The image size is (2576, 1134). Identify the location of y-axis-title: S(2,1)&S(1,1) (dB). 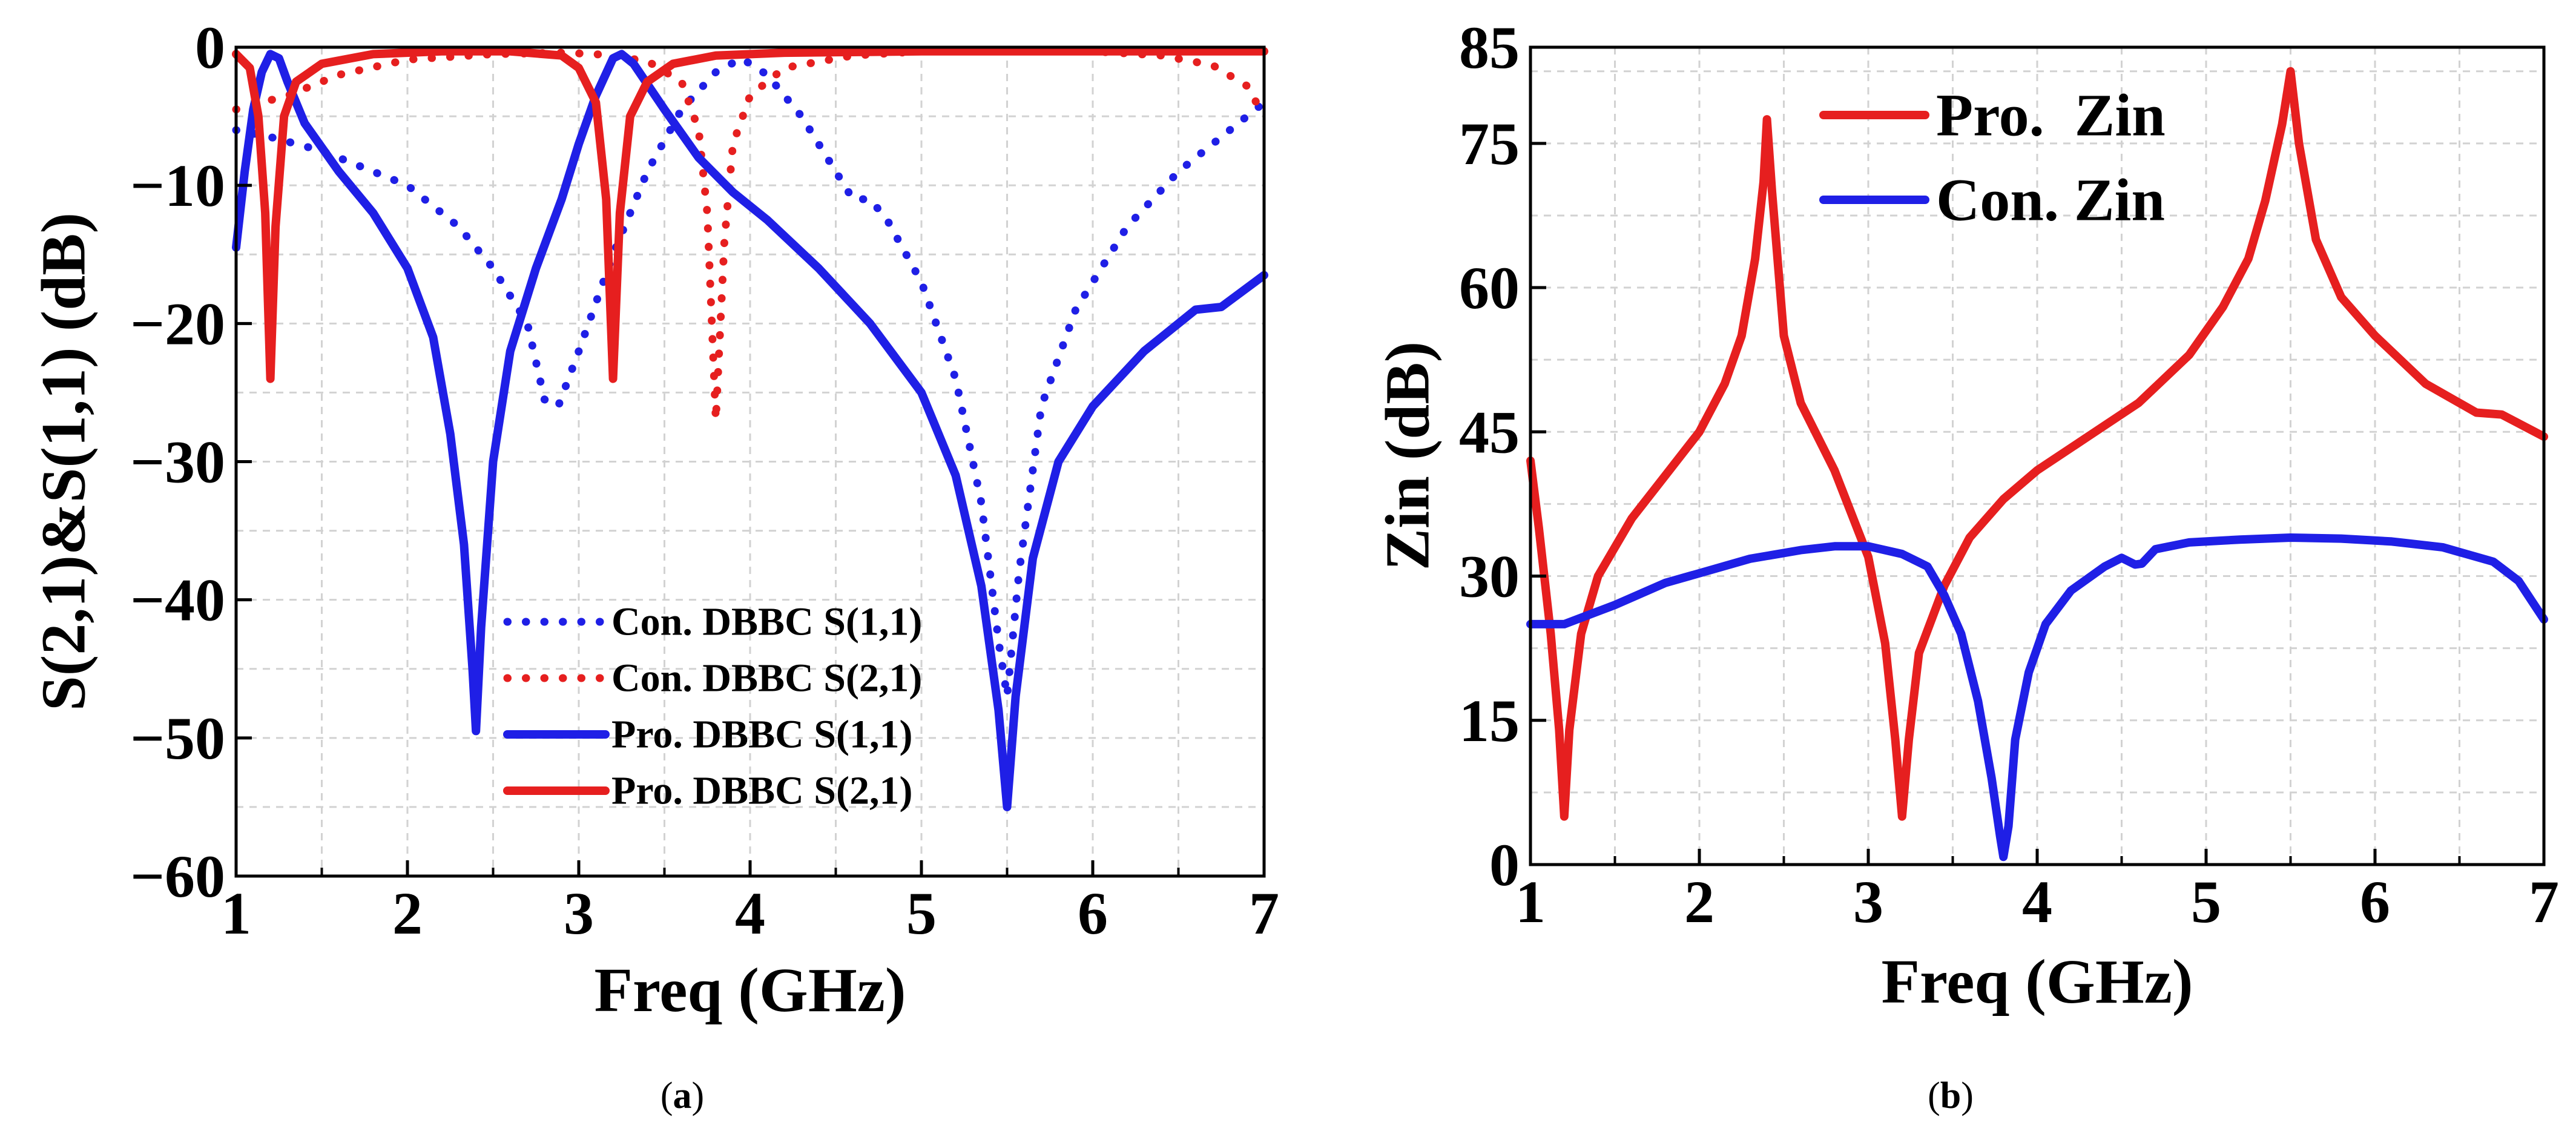
(64, 462).